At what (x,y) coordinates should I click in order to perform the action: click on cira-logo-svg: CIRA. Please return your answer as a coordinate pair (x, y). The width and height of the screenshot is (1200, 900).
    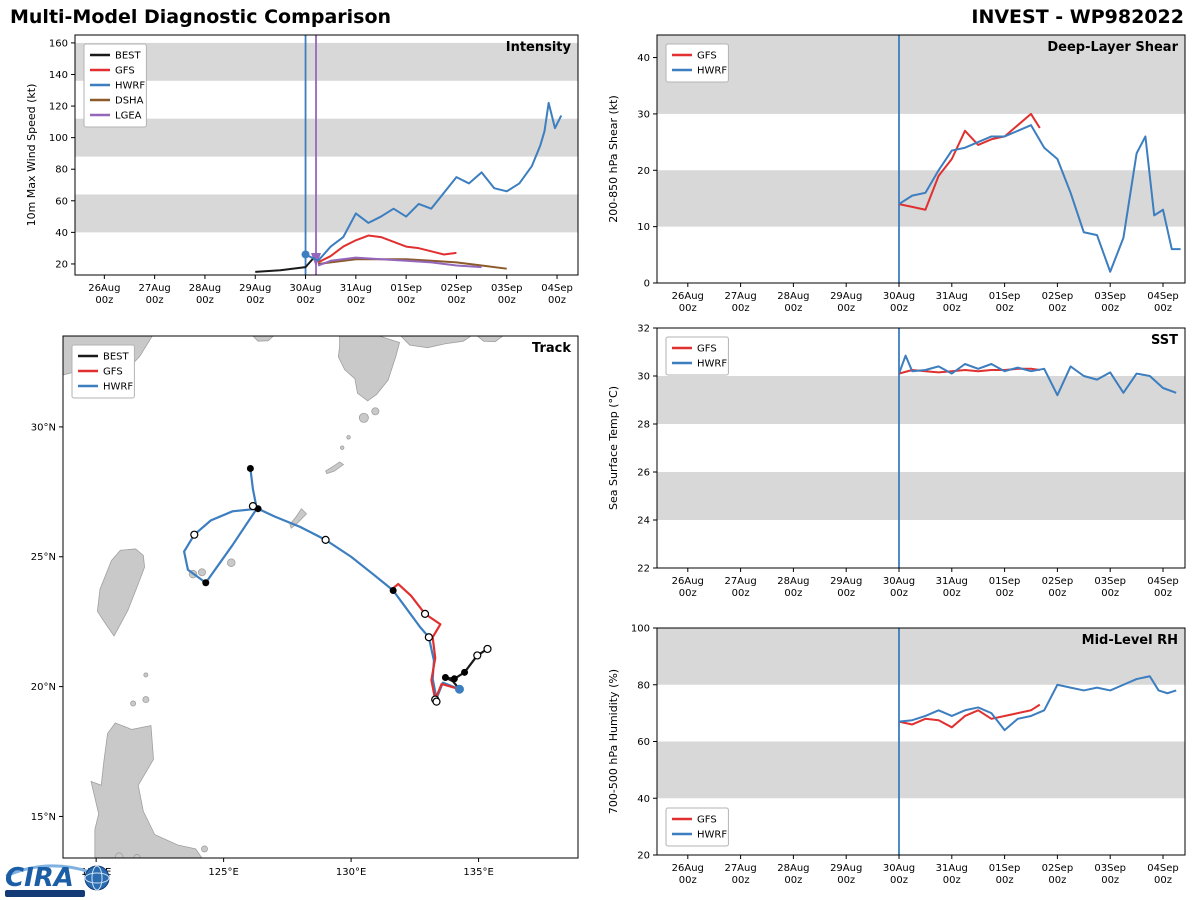
    Looking at the image, I should click on (57, 880).